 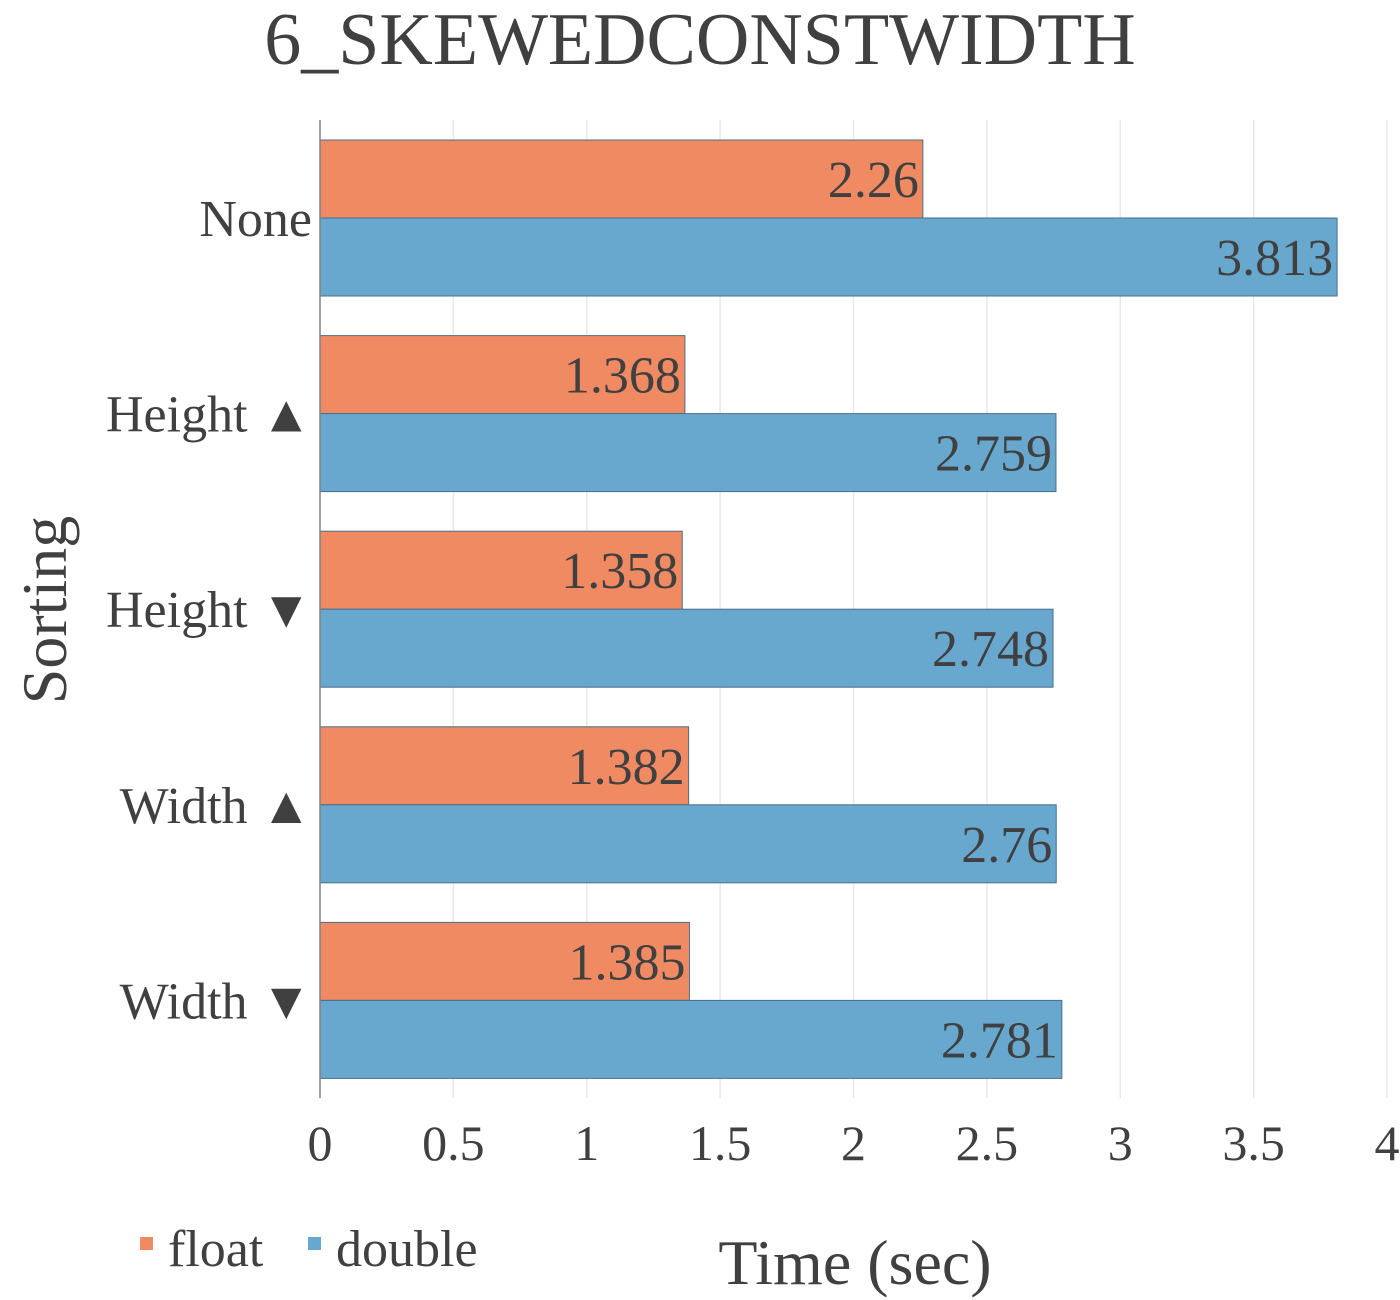 What do you see at coordinates (993, 454) in the screenshot?
I see `data-label-double: 2.759` at bounding box center [993, 454].